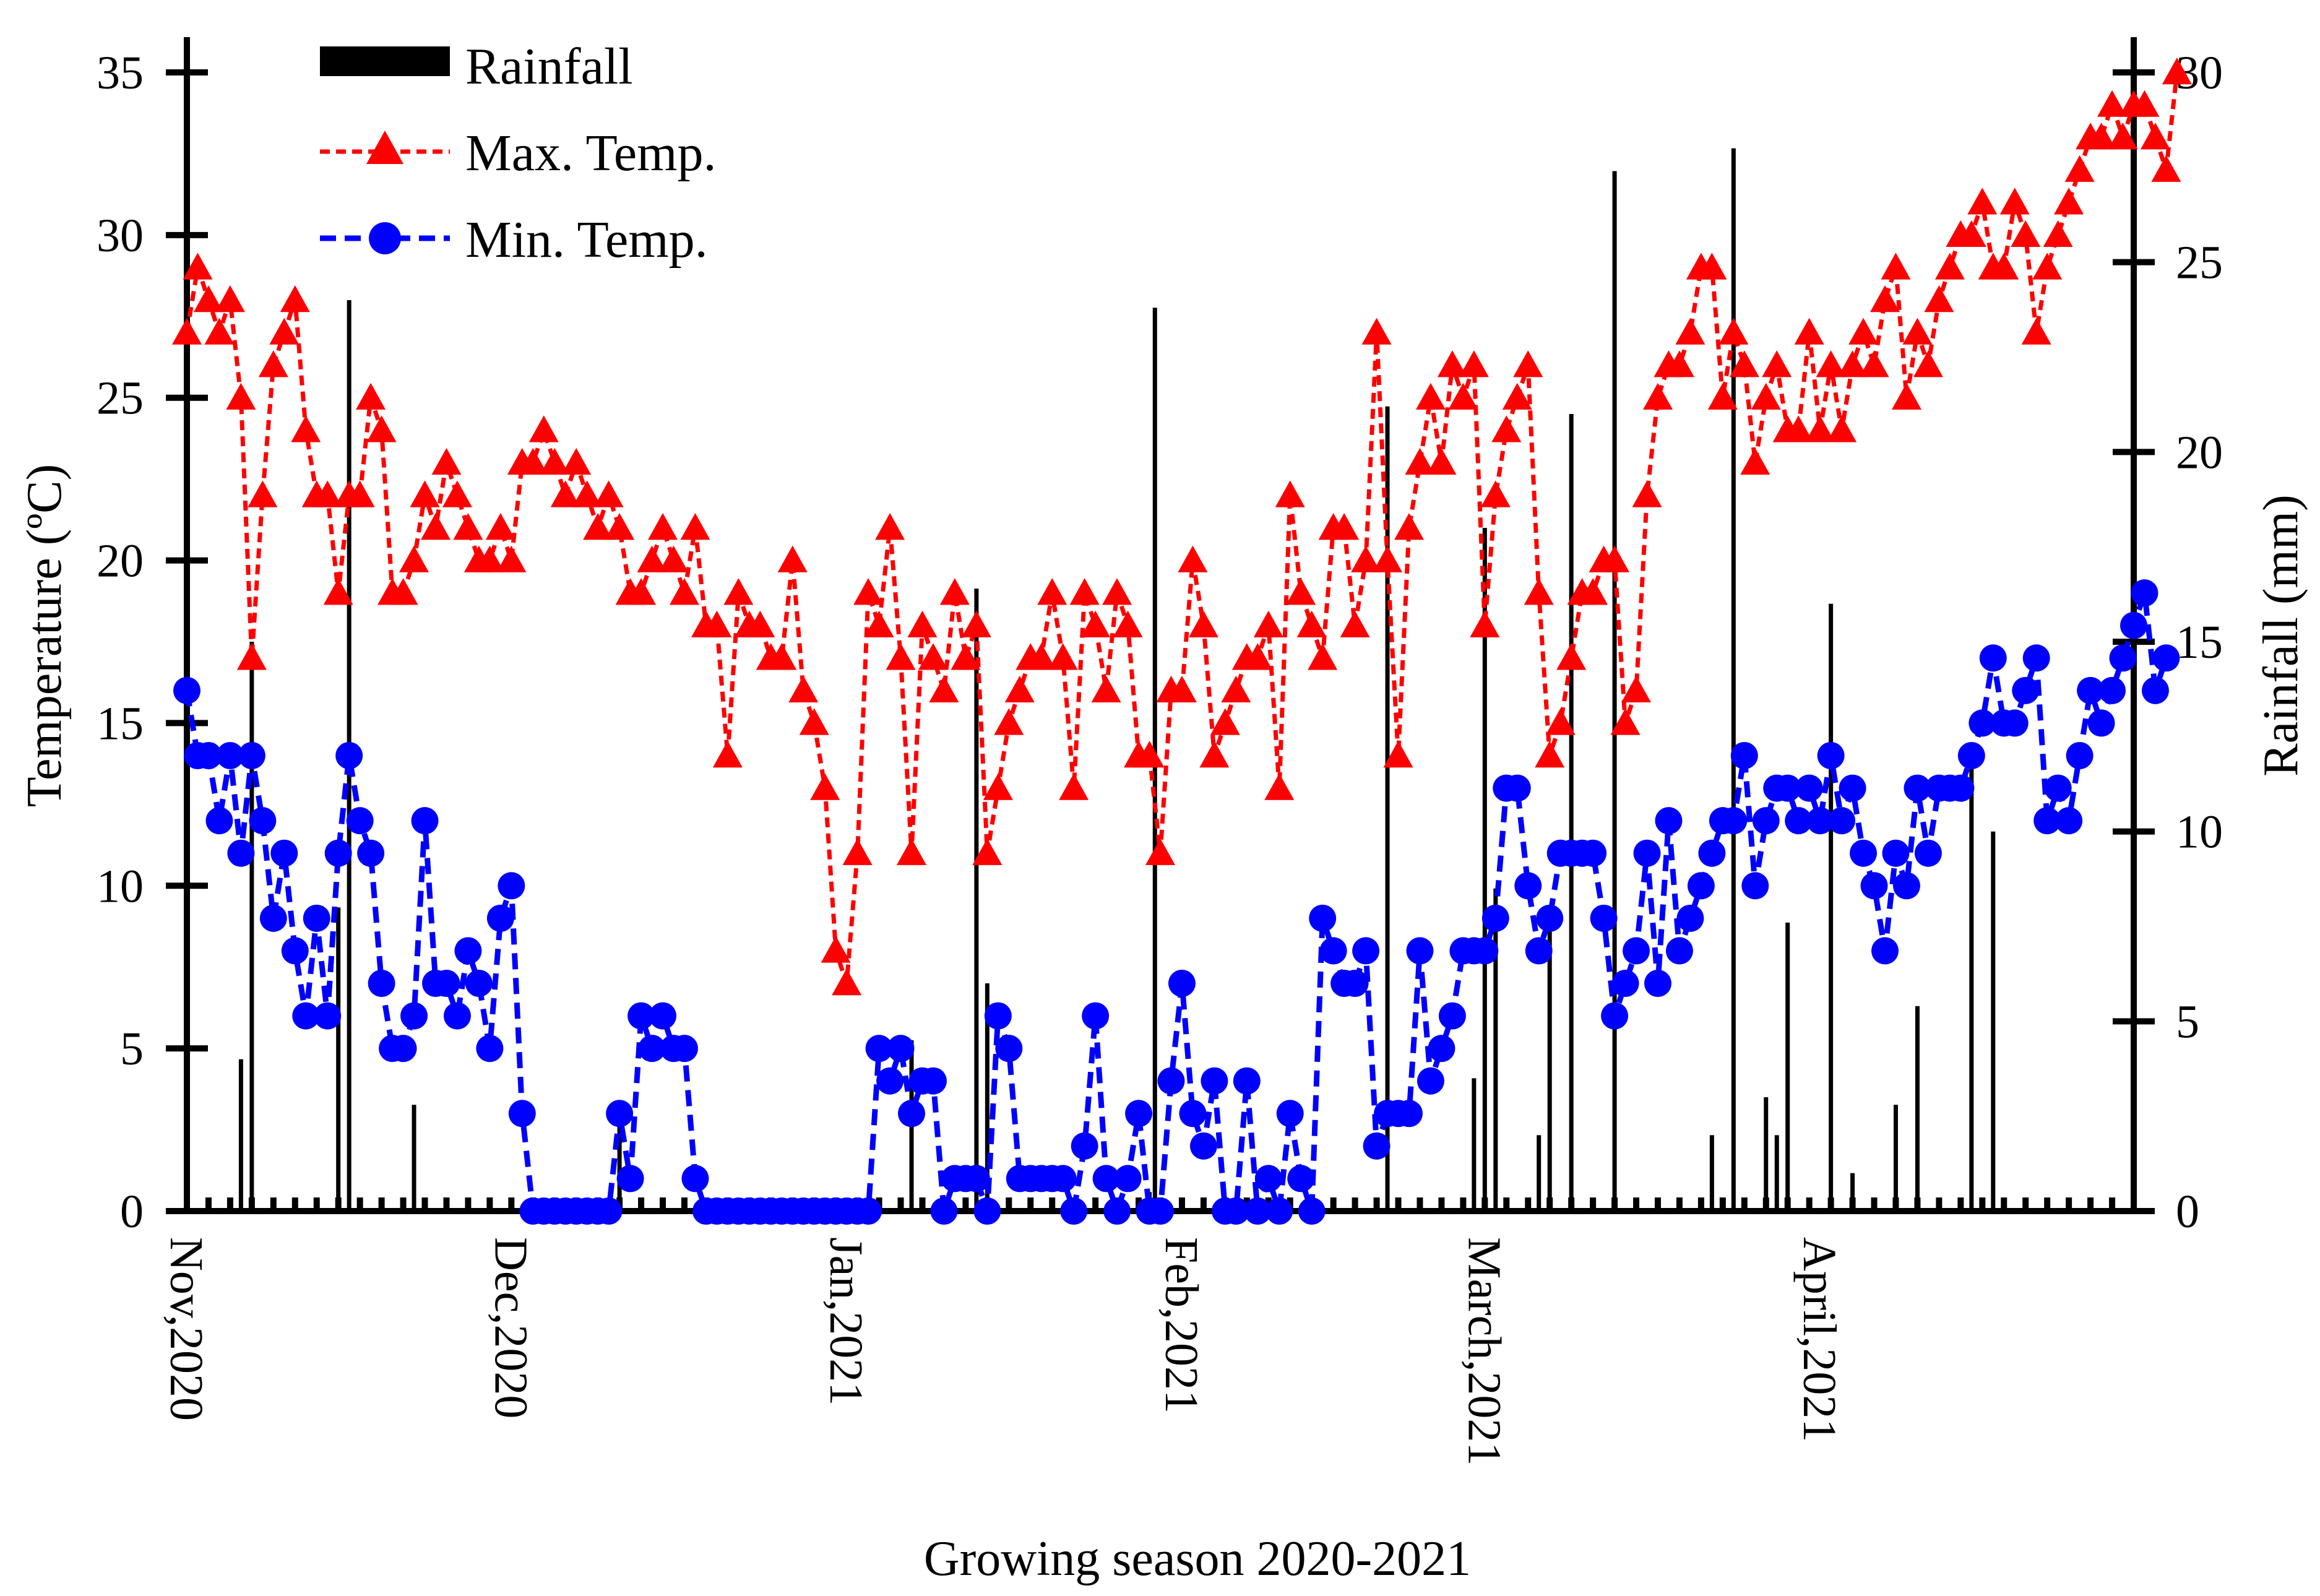  Describe the element at coordinates (120, 561) in the screenshot. I see `left-y-tick-label: 20` at that location.